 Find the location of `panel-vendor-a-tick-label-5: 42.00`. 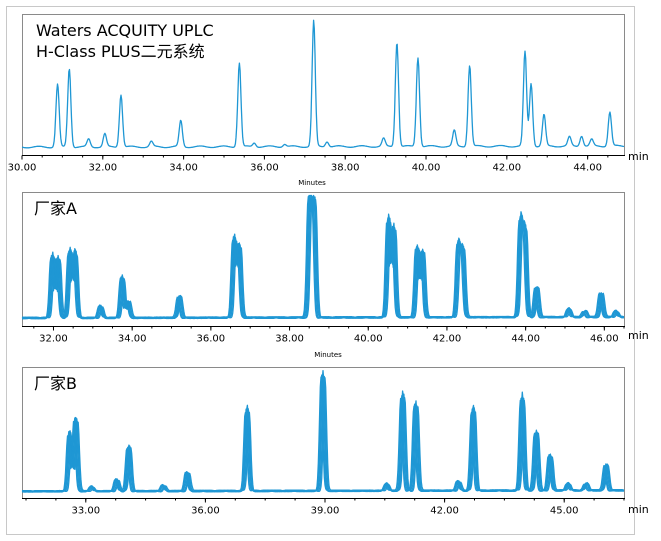

panel-vendor-a-tick-label-5: 42.00 is located at coordinates (447, 339).